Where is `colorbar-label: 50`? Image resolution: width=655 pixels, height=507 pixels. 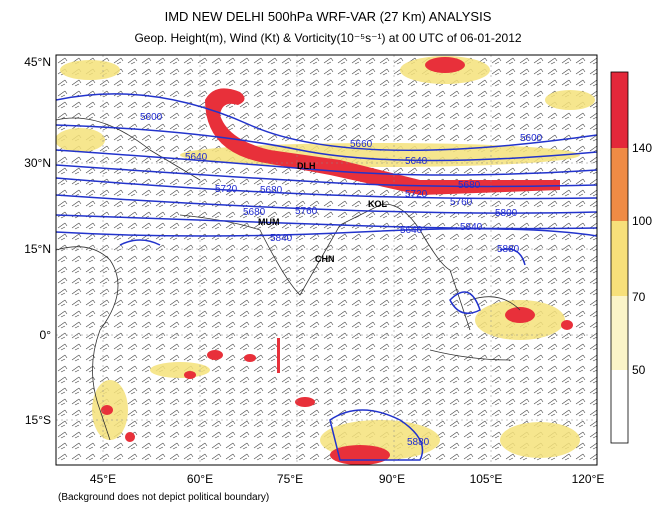 colorbar-label: 50 is located at coordinates (639, 370).